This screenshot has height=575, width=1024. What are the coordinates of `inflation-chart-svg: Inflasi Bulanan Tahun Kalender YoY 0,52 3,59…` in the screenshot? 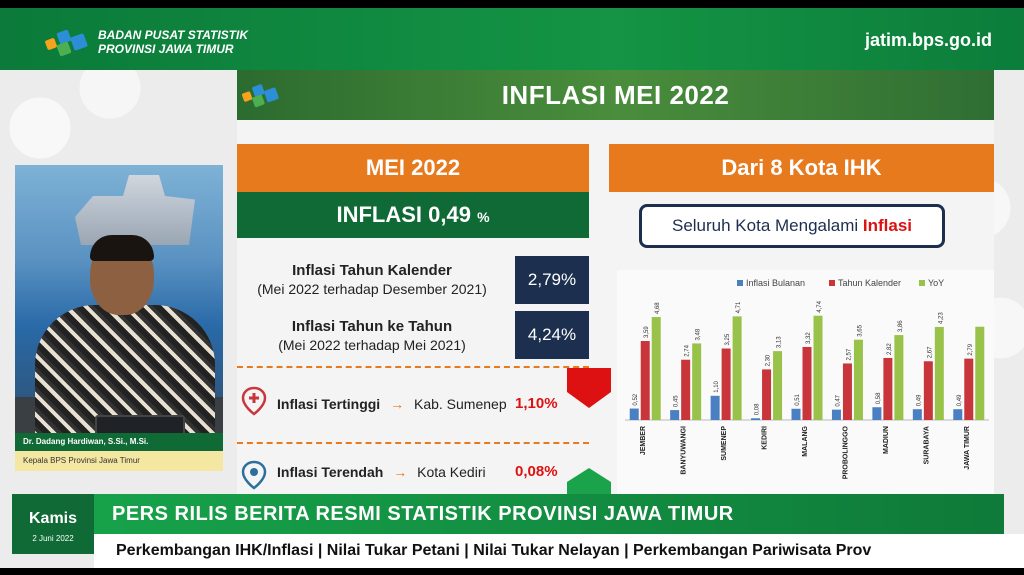 It's located at (807, 378).